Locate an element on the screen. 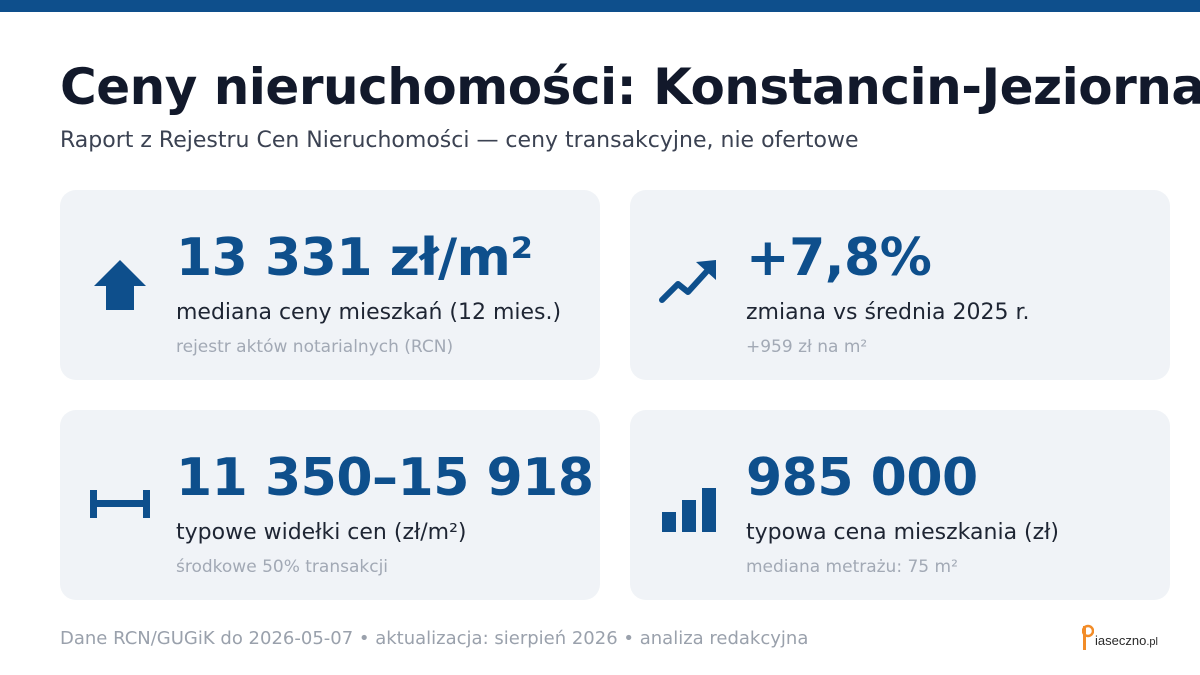  brand-logo: iaseczno.pl is located at coordinates (1120, 637).